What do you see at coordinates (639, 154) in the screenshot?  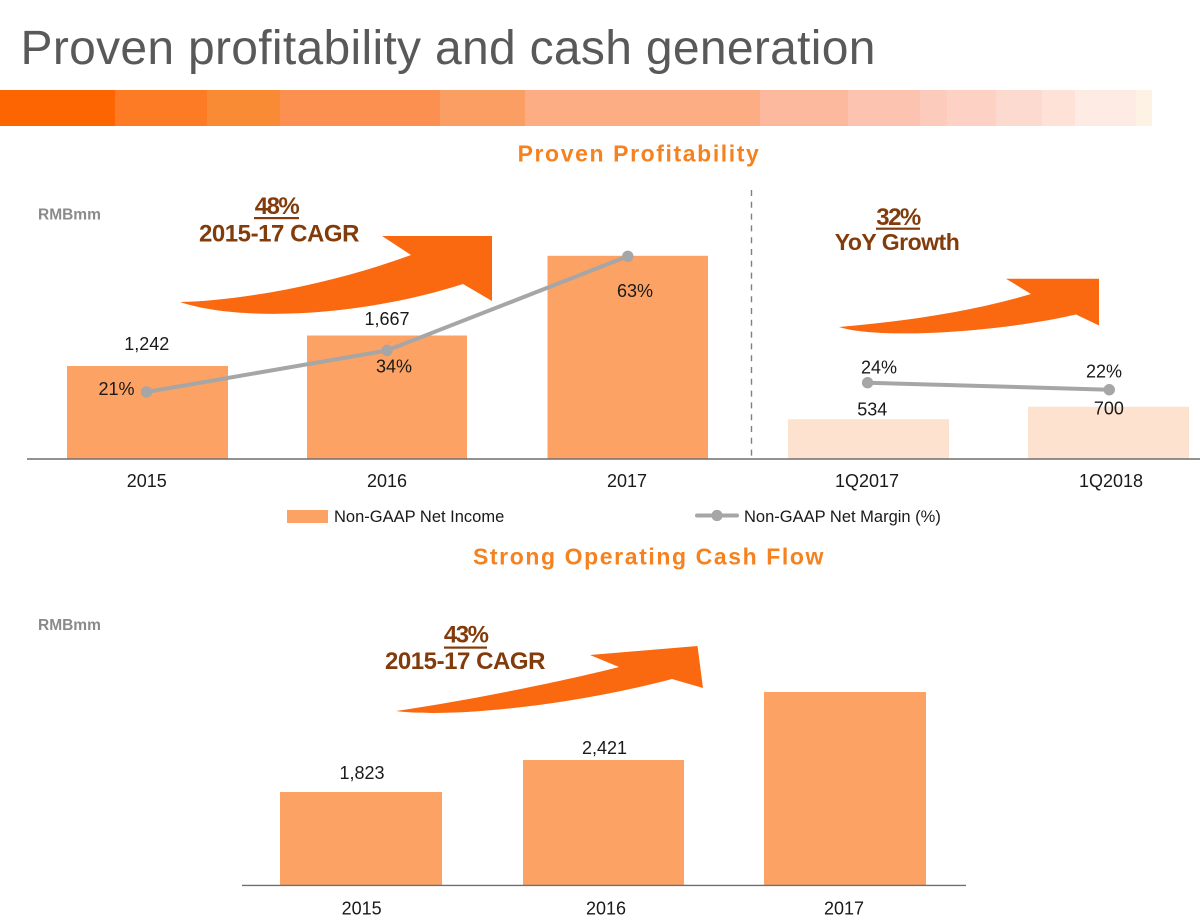 I see `svg-text: Proven Profitability` at bounding box center [639, 154].